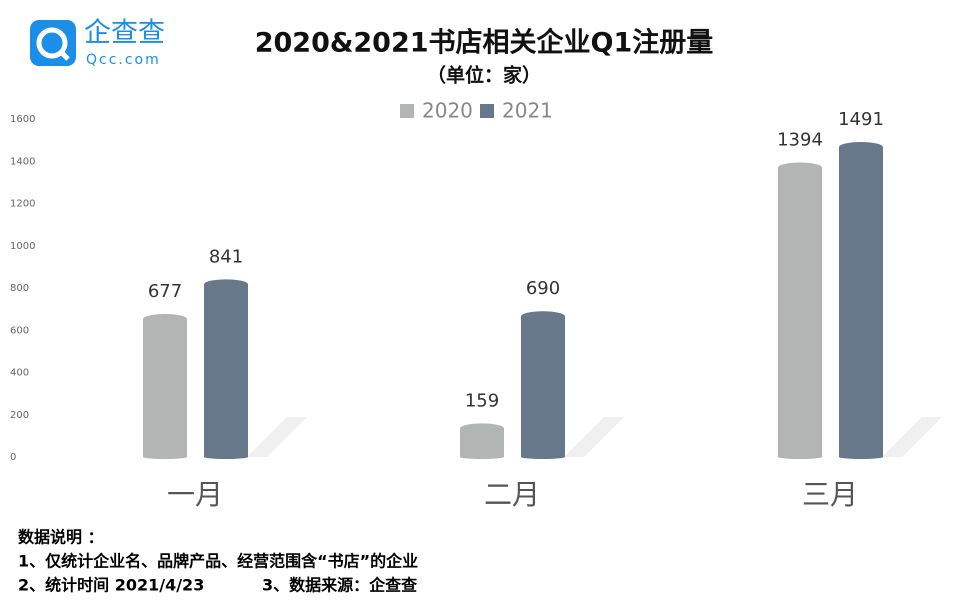  What do you see at coordinates (22, 161) in the screenshot?
I see `y-tick-label: 1400` at bounding box center [22, 161].